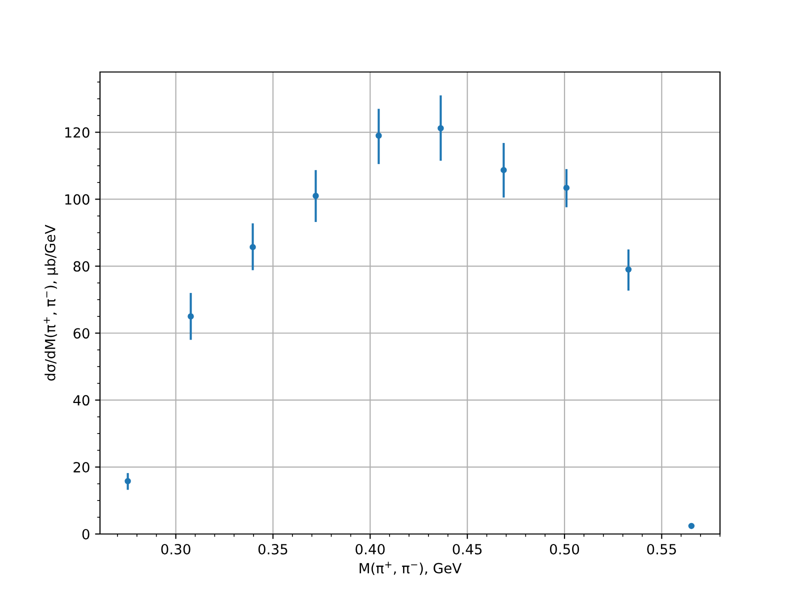 This screenshot has height=600, width=800. Describe the element at coordinates (77, 132) in the screenshot. I see `y-tick-label: 120` at that location.